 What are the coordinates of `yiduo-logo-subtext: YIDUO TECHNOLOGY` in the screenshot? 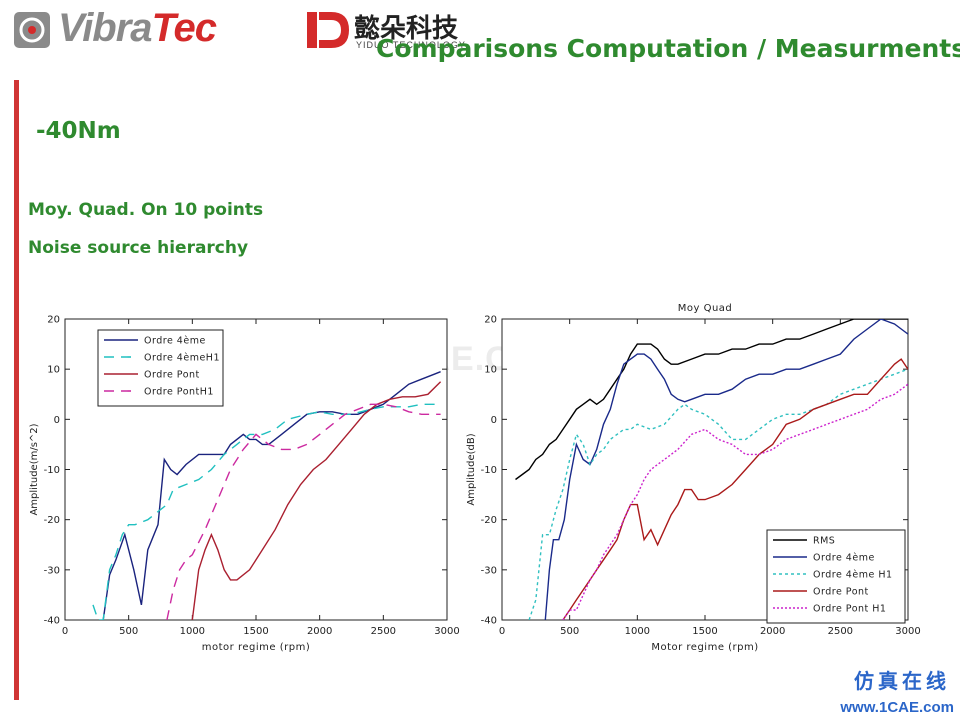 It's located at (411, 45).